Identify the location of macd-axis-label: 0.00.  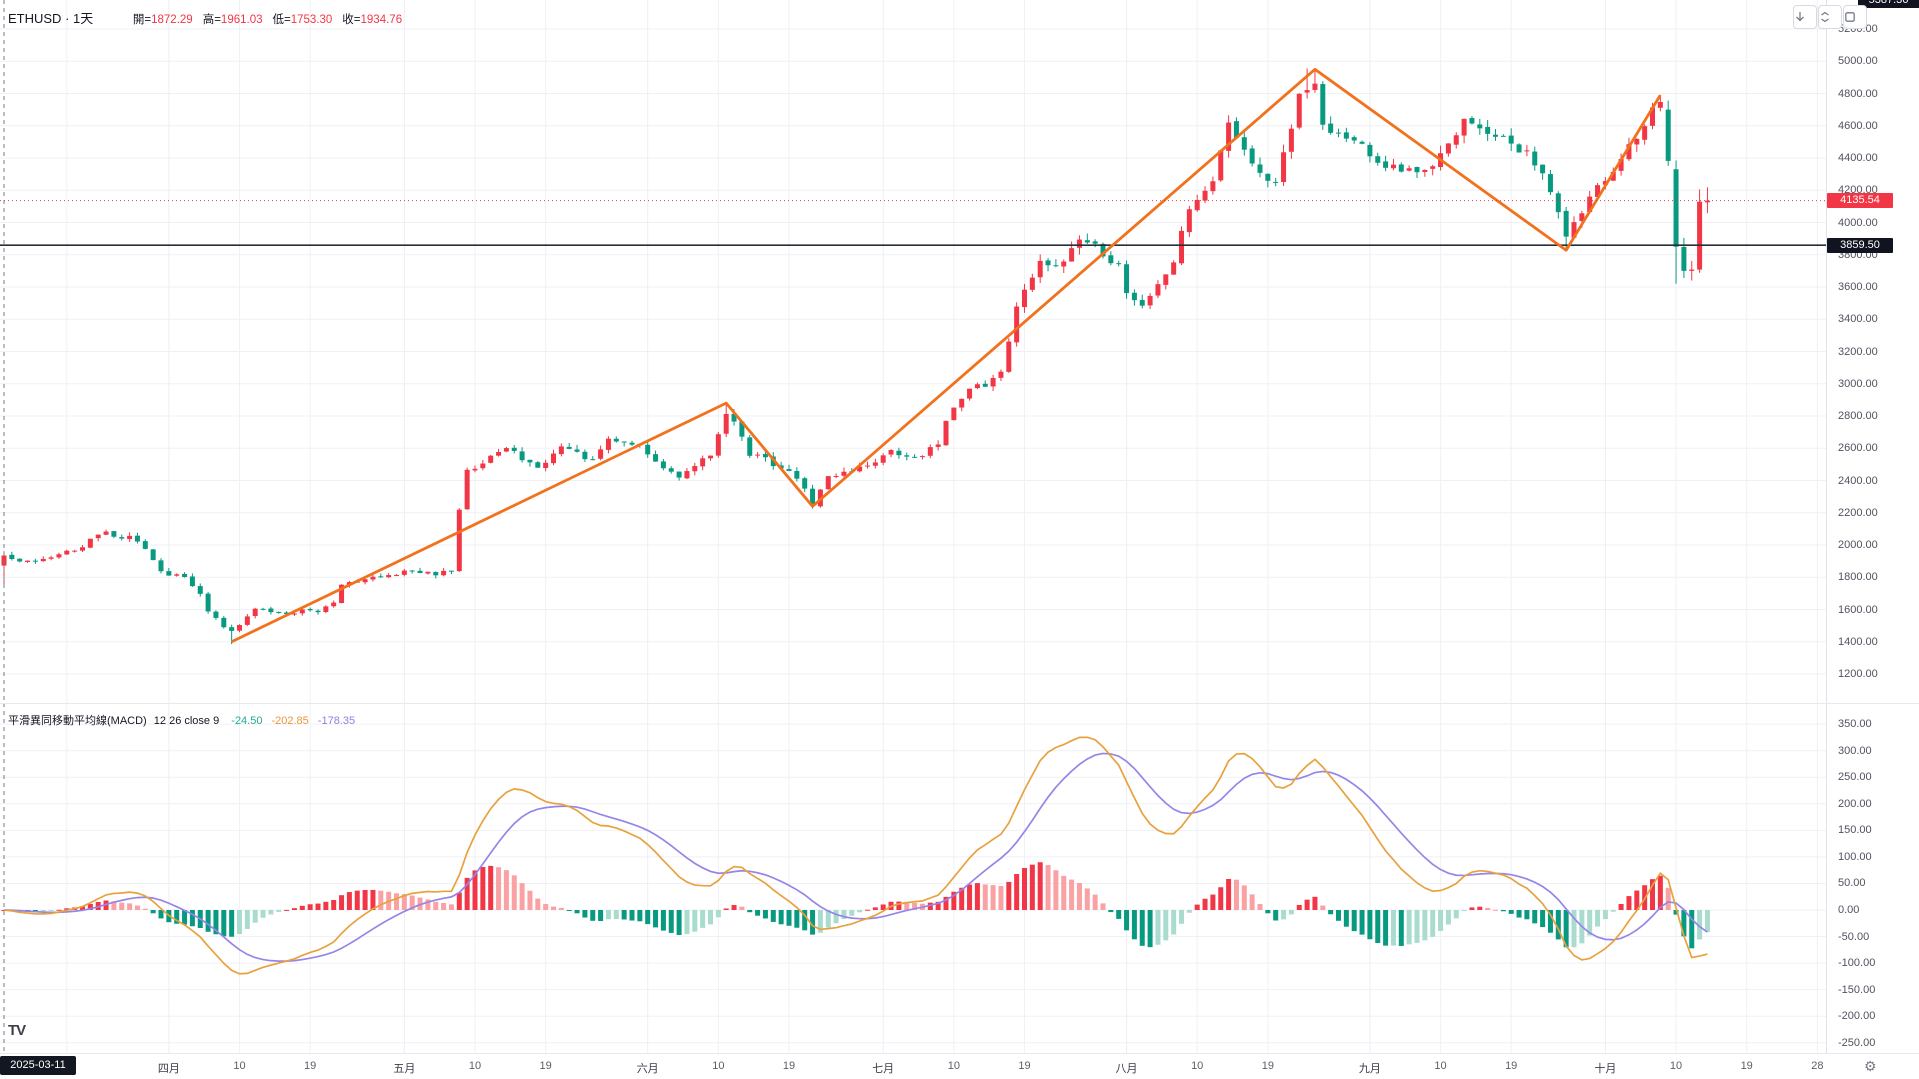
(1849, 910).